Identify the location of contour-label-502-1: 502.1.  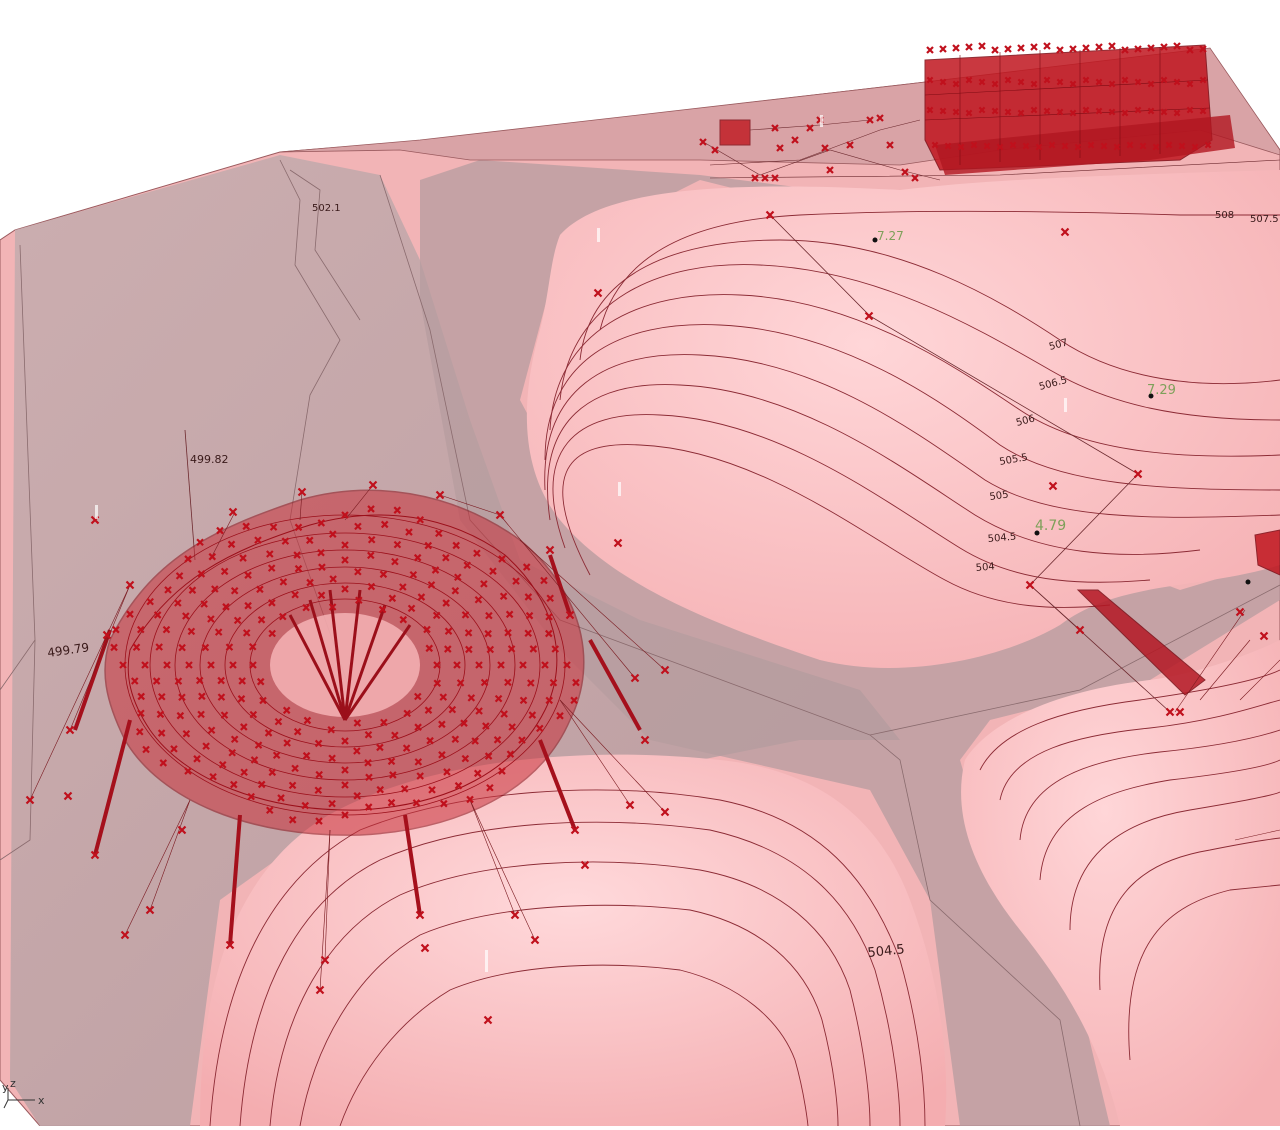
(326, 208).